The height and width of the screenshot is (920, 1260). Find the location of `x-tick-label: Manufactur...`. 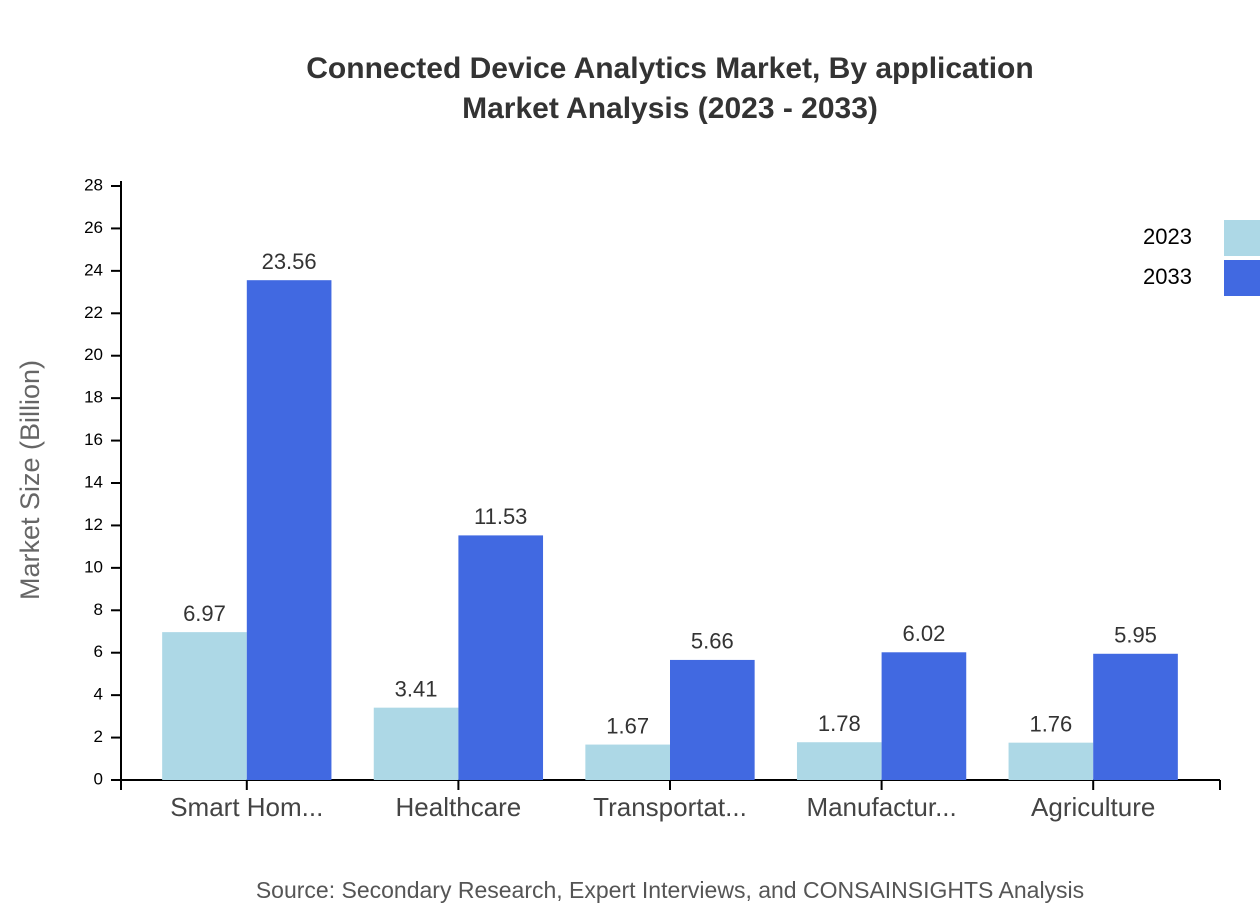

x-tick-label: Manufactur... is located at coordinates (881, 807).